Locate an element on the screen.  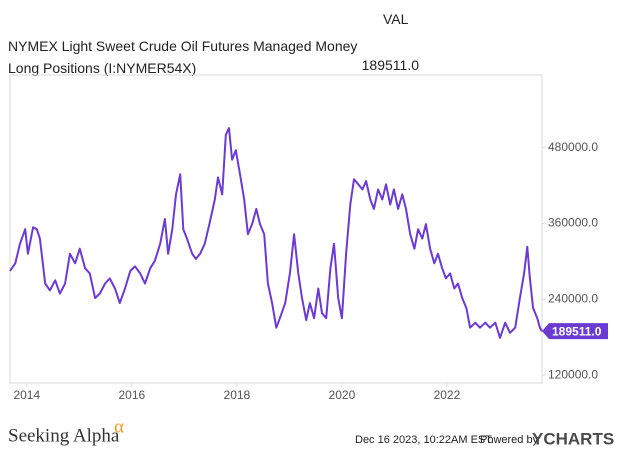
x-tick-label: 2014 is located at coordinates (26, 395).